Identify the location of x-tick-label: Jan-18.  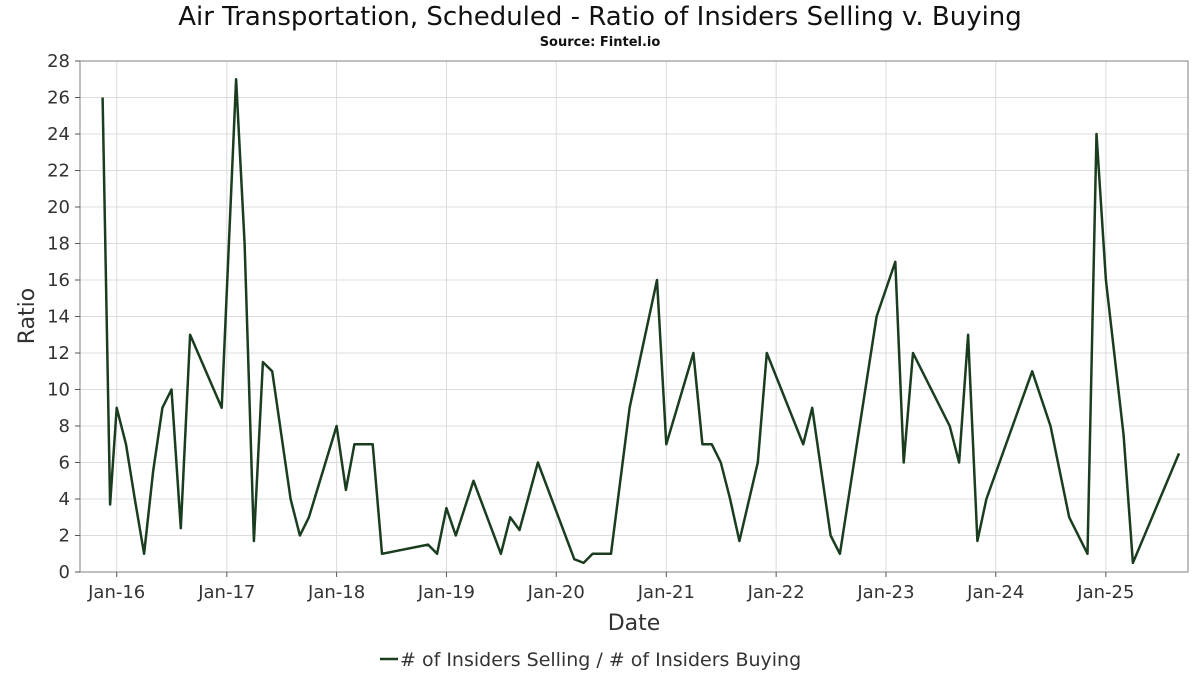
(336, 592).